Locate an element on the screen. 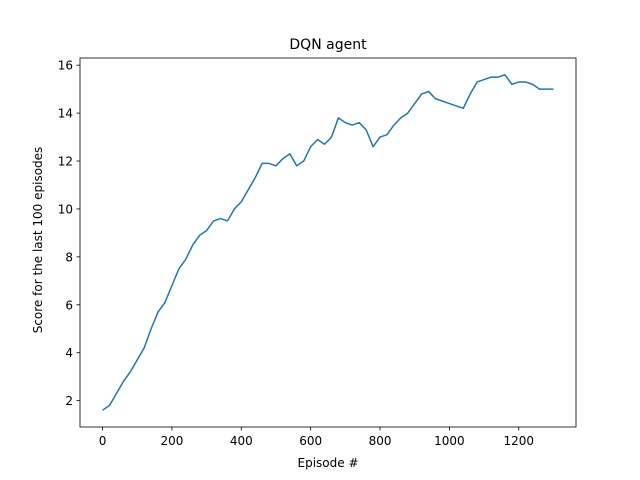 The height and width of the screenshot is (480, 640). y-tick-label: 10 is located at coordinates (65, 209).